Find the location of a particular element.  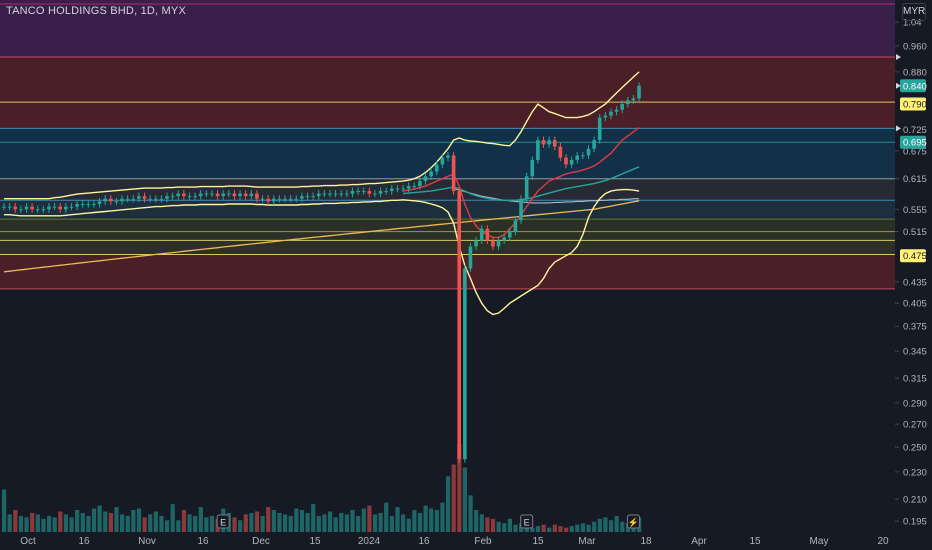

event-label: E is located at coordinates (527, 523).